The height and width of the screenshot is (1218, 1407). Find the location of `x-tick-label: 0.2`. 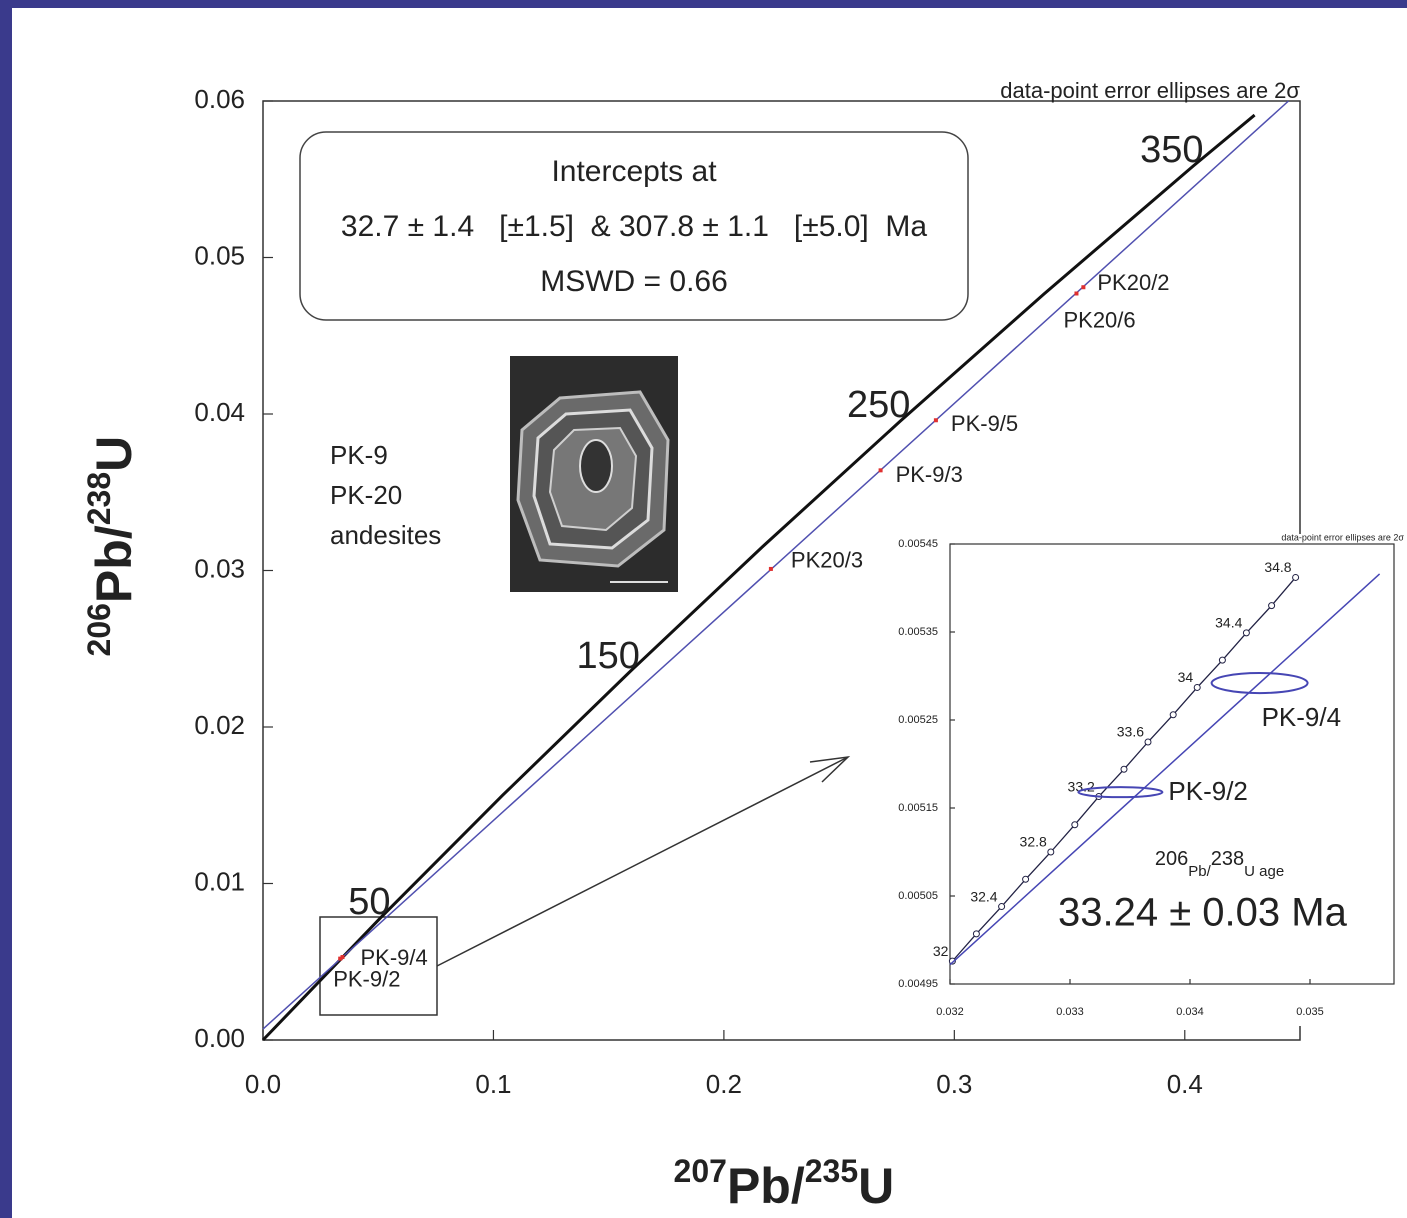

x-tick-label: 0.2 is located at coordinates (724, 1084).